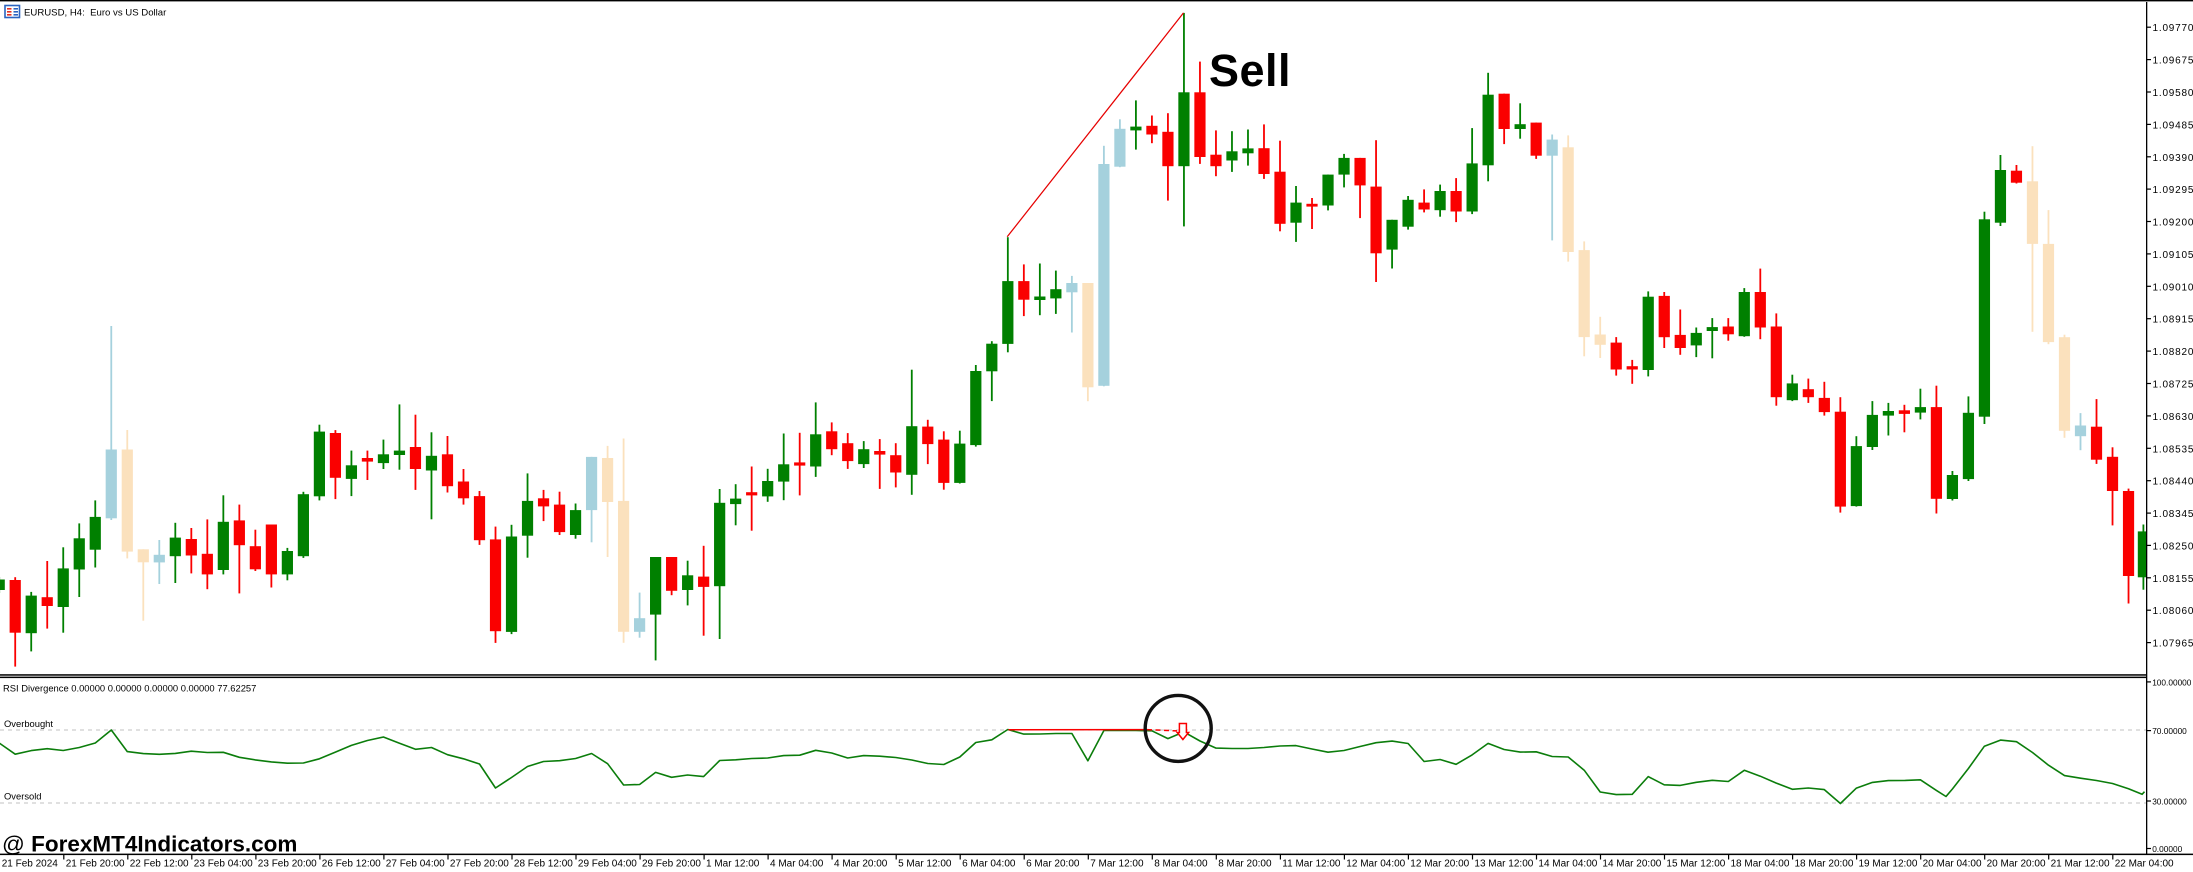  What do you see at coordinates (30, 864) in the screenshot?
I see `svg-text: 21 Feb 2024` at bounding box center [30, 864].